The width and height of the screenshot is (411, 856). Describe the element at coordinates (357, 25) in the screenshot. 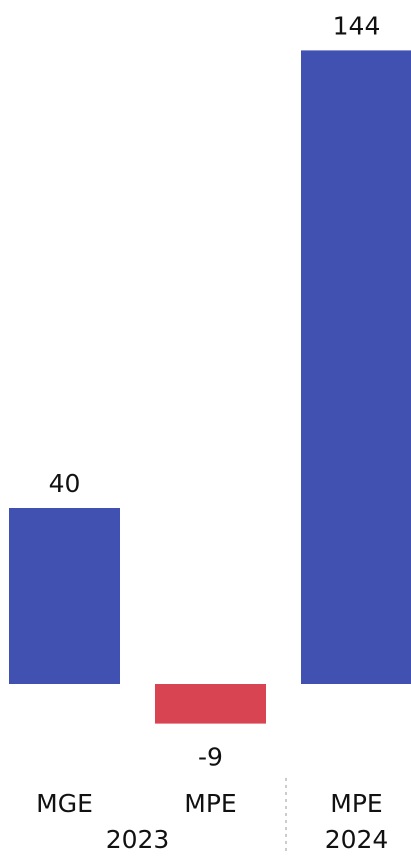

I see `value-label-3: 144` at that location.